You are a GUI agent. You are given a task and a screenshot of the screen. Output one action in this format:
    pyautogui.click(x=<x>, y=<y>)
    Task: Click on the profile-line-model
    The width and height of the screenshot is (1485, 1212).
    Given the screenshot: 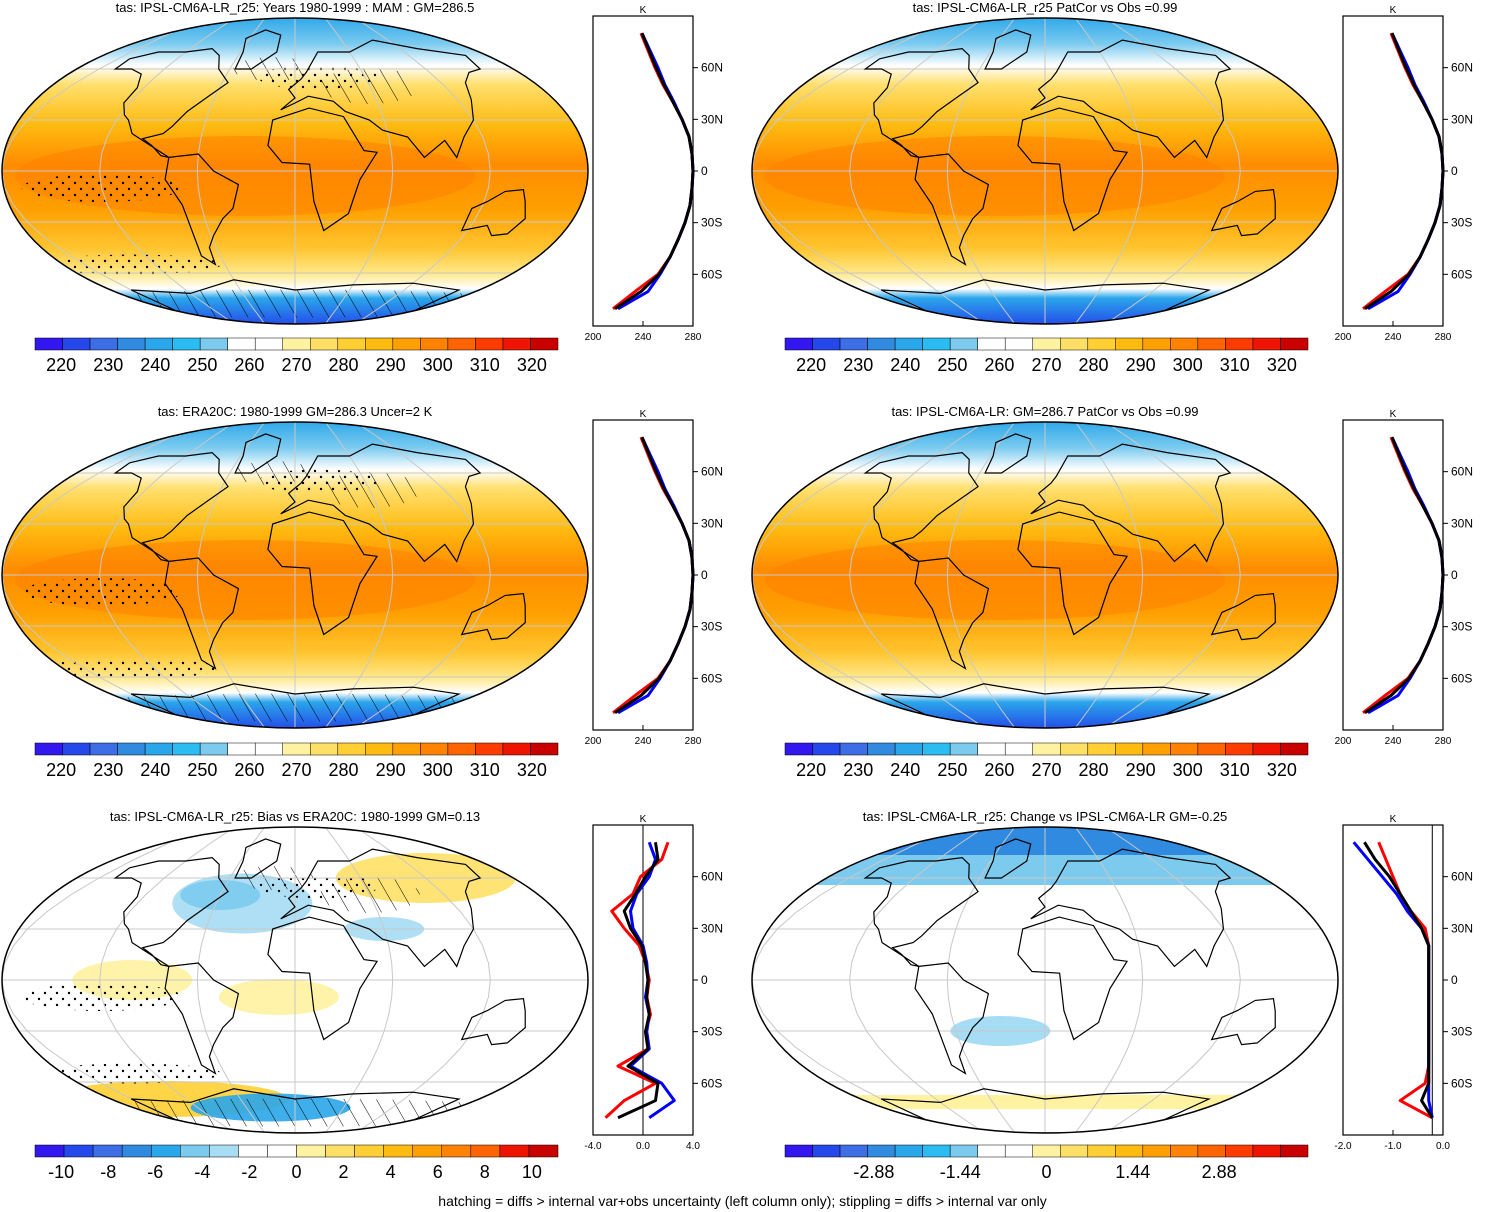 What is the action you would take?
    pyautogui.click(x=637, y=980)
    